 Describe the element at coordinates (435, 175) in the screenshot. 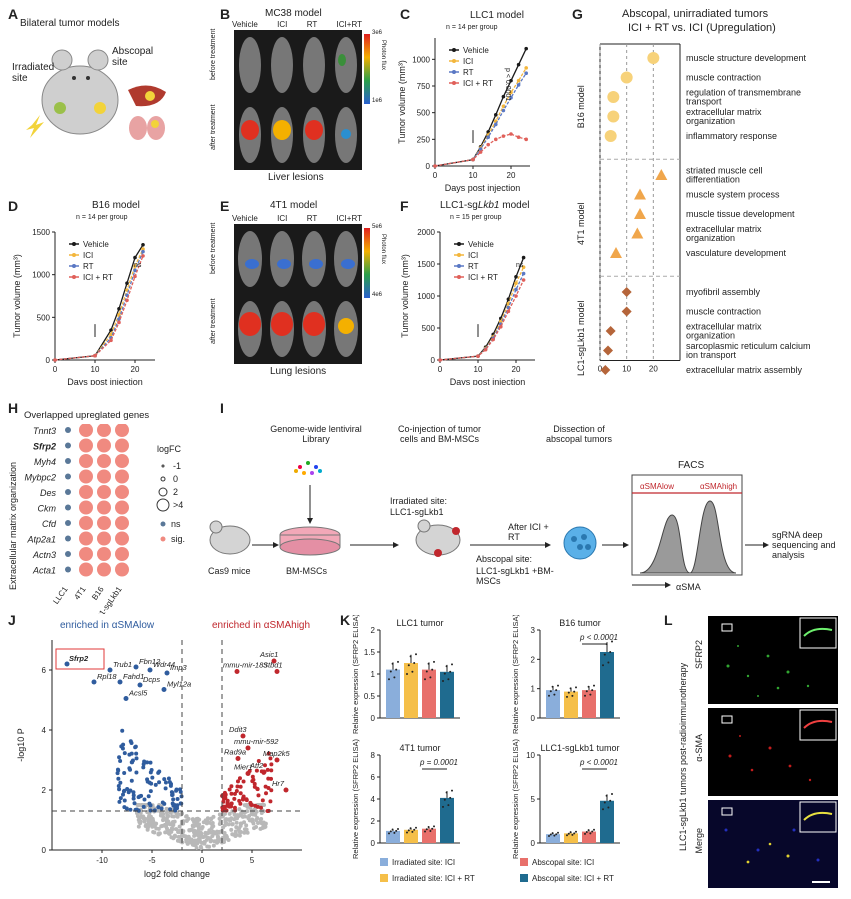

I see `x-tick-label: 0` at that location.